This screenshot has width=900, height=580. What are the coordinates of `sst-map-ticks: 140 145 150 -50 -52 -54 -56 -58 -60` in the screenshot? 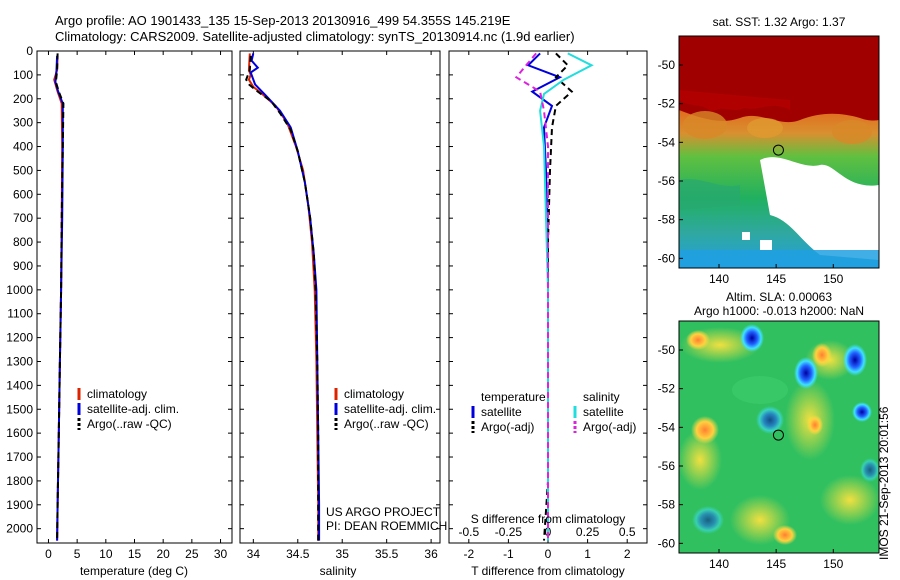 It's located at (751, 172).